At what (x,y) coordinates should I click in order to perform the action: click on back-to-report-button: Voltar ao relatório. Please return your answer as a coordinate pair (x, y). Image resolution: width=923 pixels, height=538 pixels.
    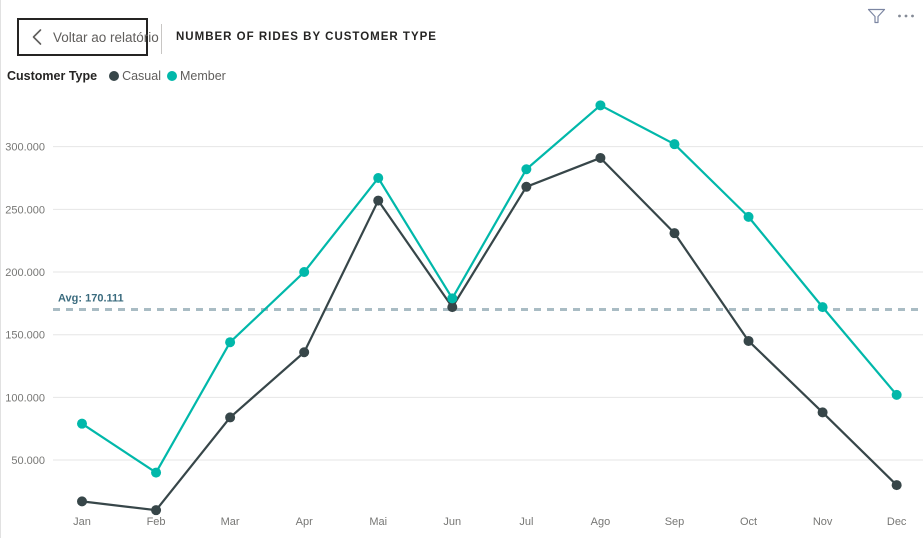
    Looking at the image, I should click on (88, 37).